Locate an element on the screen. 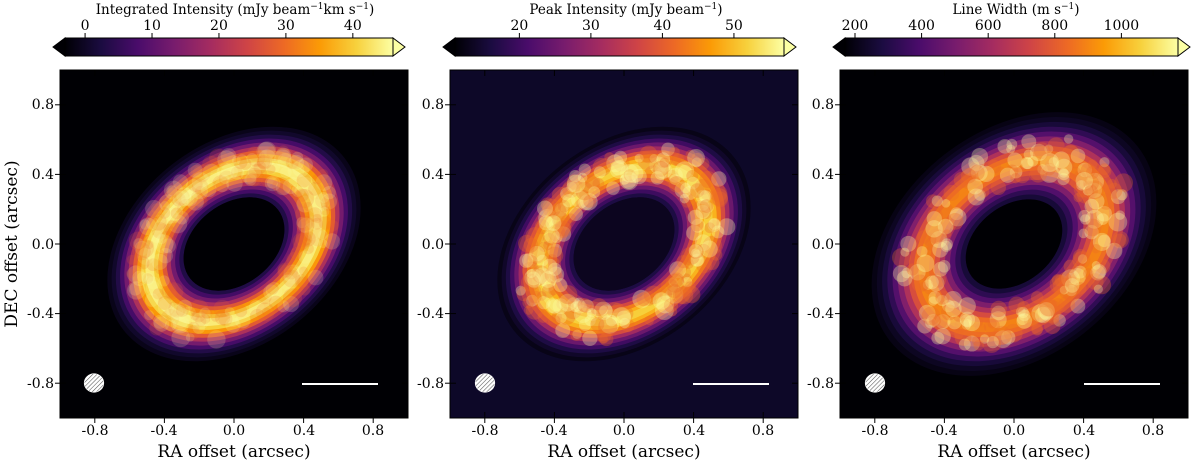 The image size is (1200, 464). ring-hole is located at coordinates (624, 244).